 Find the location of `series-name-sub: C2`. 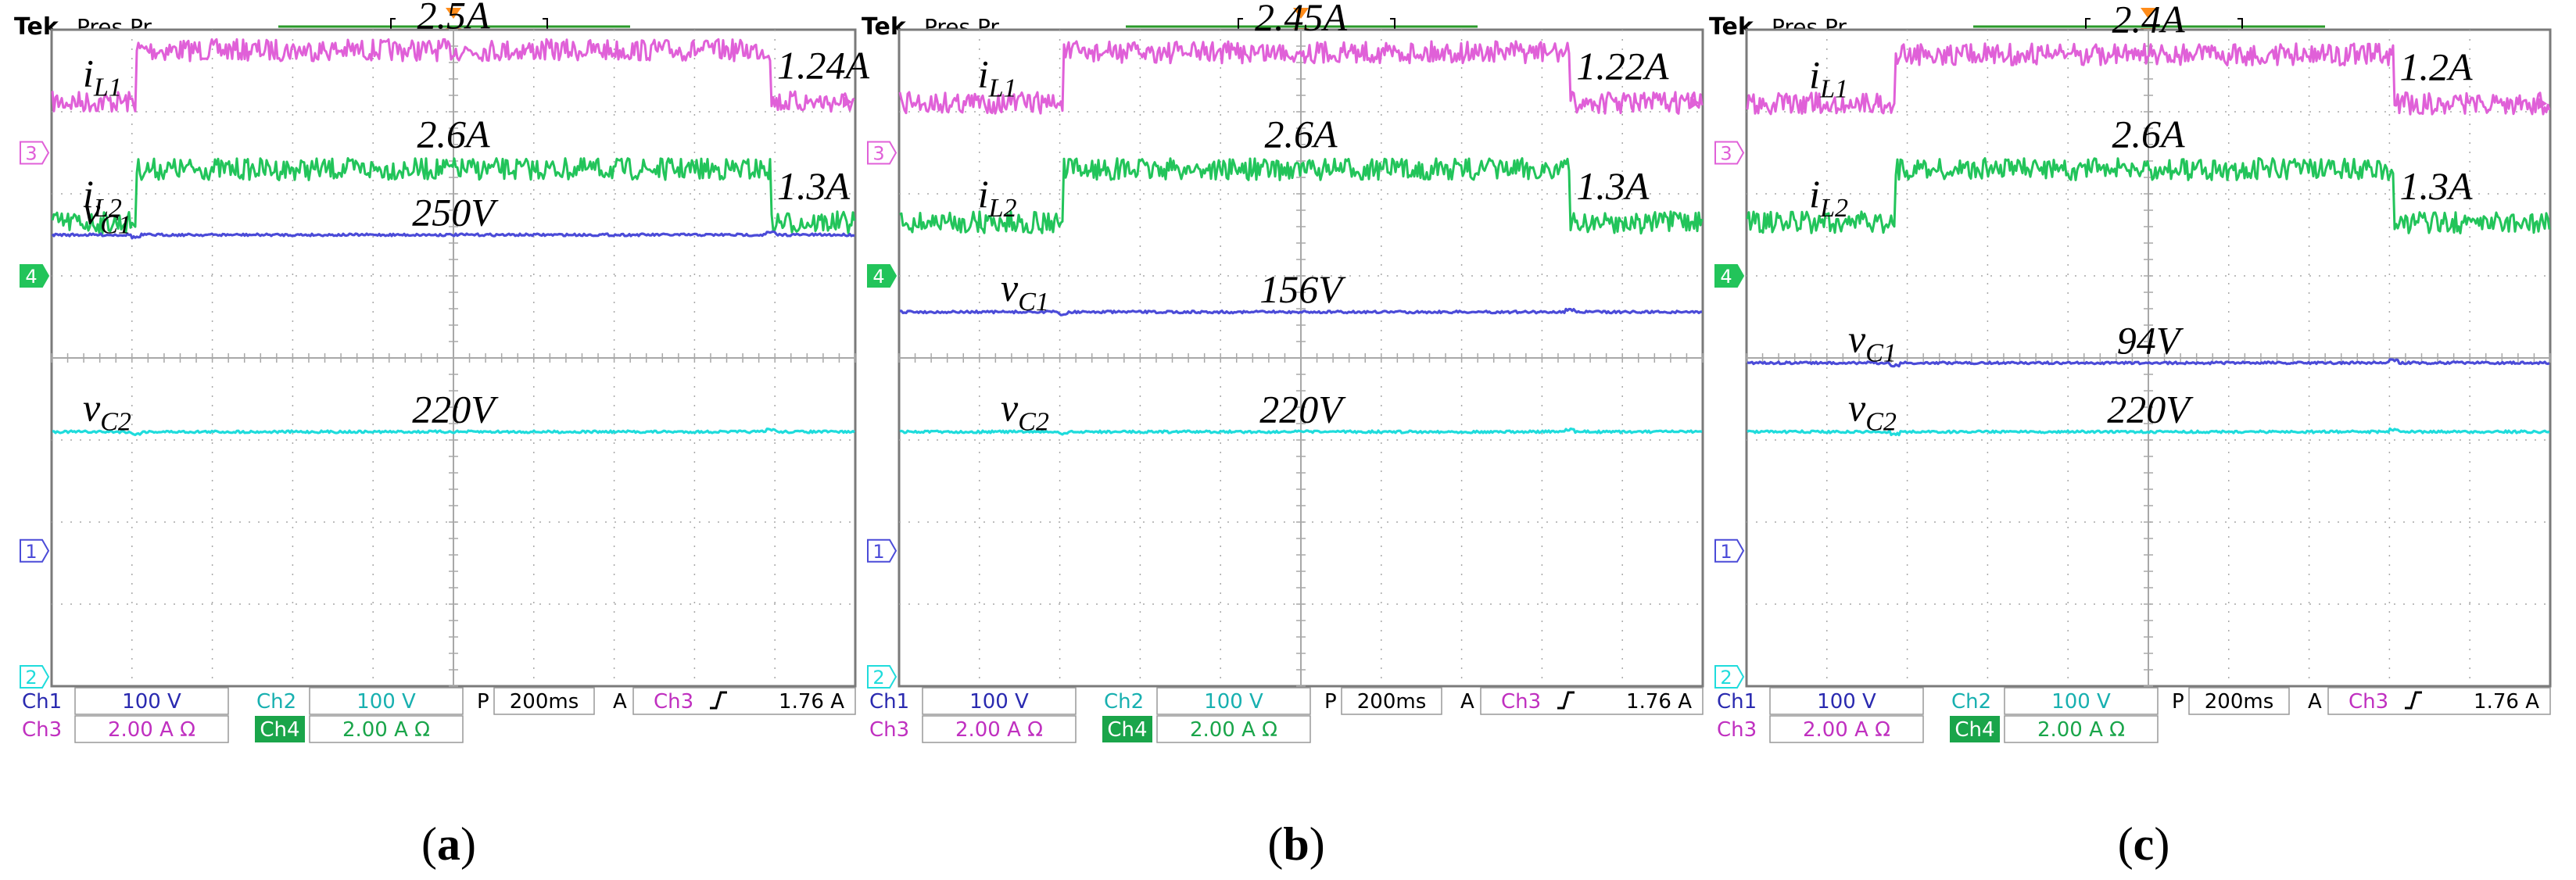

series-name-sub: C2 is located at coordinates (1033, 422).